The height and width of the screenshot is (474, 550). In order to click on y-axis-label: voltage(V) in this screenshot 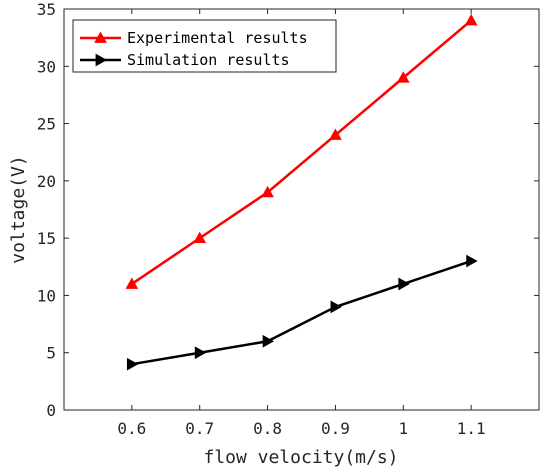, I will do `click(18, 209)`.